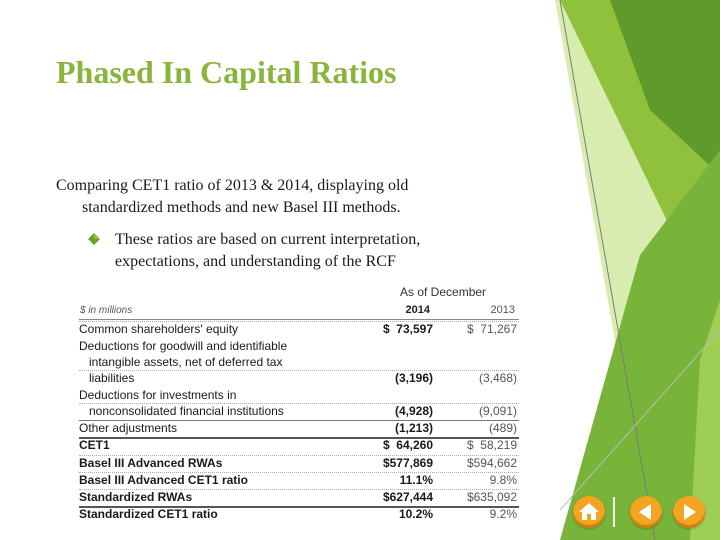  What do you see at coordinates (163, 480) in the screenshot?
I see `row-label: Basel III Advanced CET1 ratio` at bounding box center [163, 480].